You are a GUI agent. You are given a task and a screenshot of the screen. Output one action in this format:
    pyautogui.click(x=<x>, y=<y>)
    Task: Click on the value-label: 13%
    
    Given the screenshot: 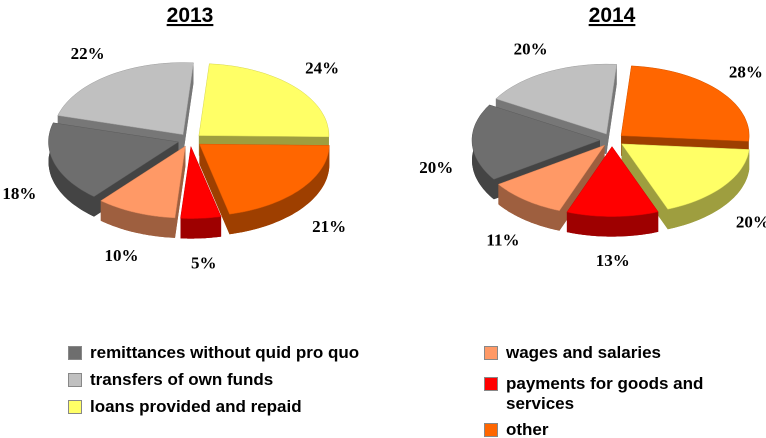 What is the action you would take?
    pyautogui.click(x=613, y=260)
    